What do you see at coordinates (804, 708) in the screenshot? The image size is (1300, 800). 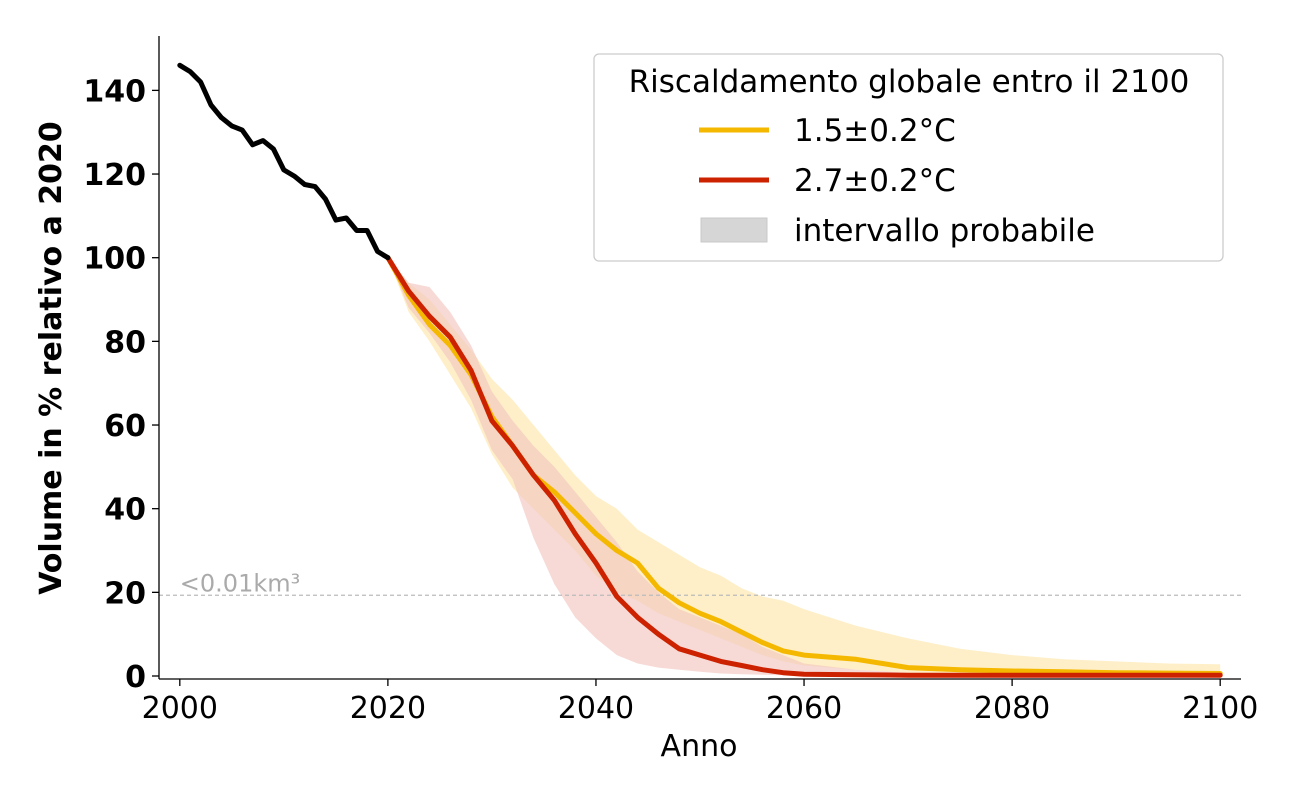 I see `x-tick-label: 2060` at bounding box center [804, 708].